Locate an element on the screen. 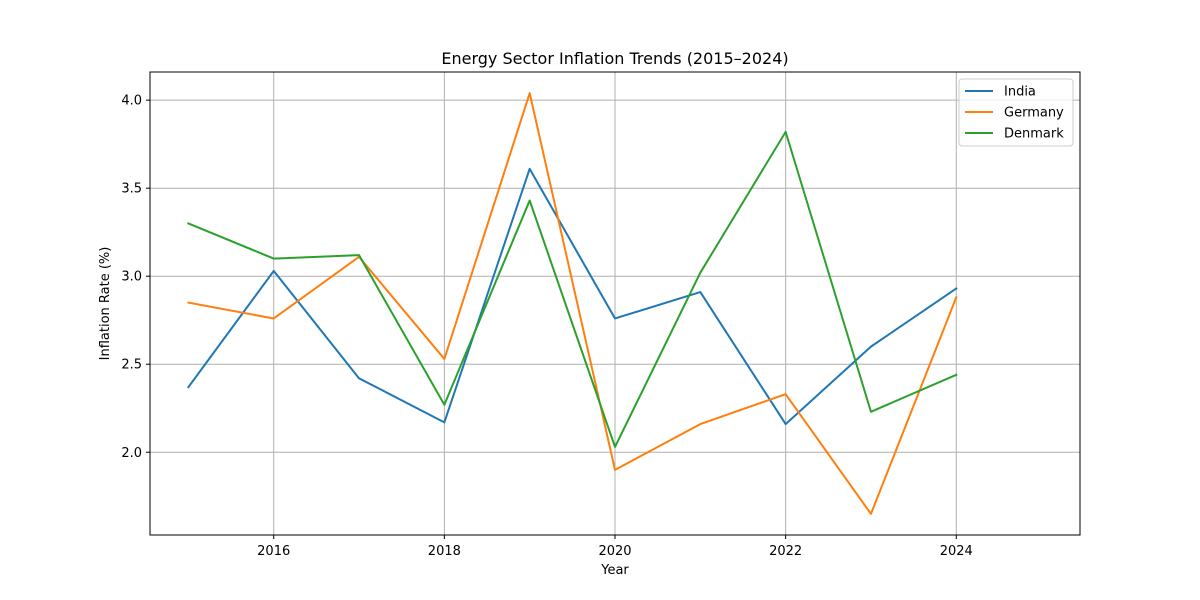  y-tick-label: 2.0 is located at coordinates (131, 453).